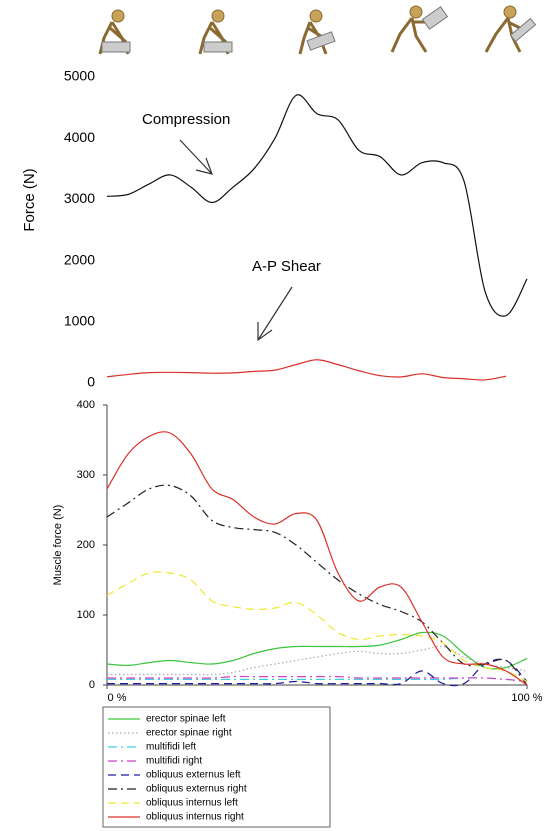 This screenshot has width=555, height=831. What do you see at coordinates (193, 775) in the screenshot?
I see `legend-label: obliquus externus left` at bounding box center [193, 775].